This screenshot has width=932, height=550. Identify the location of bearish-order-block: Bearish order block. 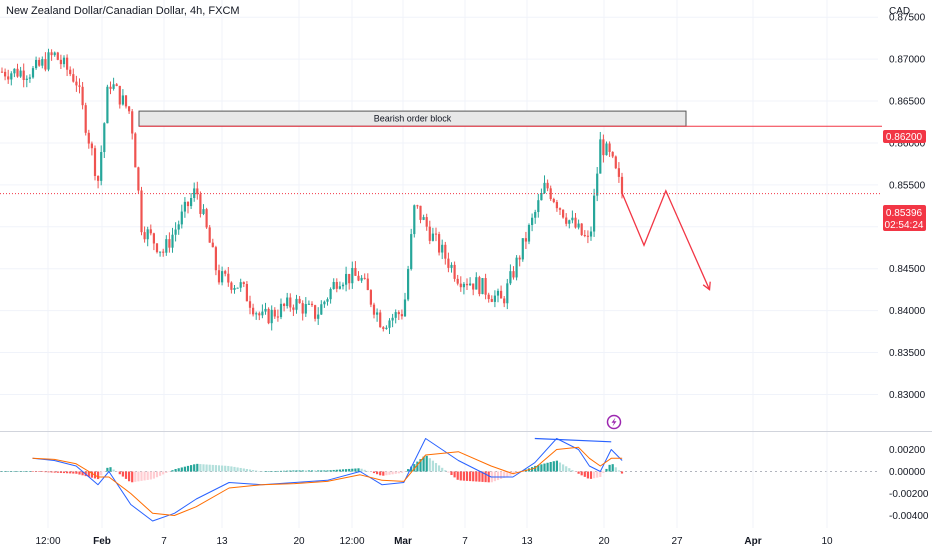
(412, 118).